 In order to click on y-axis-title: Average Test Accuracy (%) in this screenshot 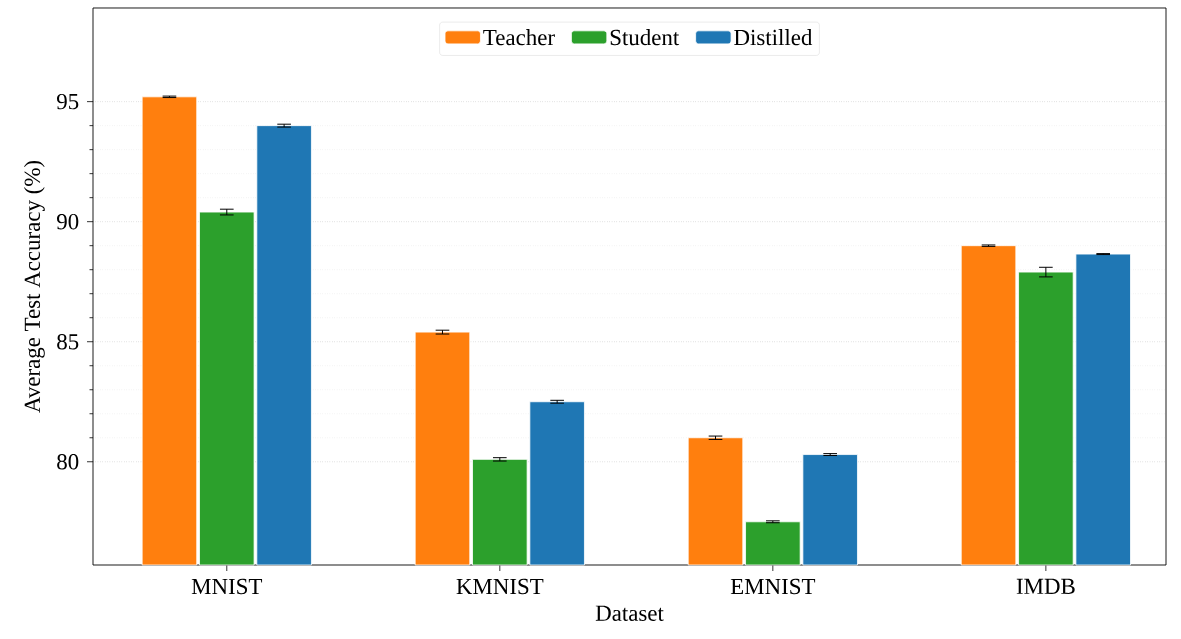, I will do `click(34, 286)`.